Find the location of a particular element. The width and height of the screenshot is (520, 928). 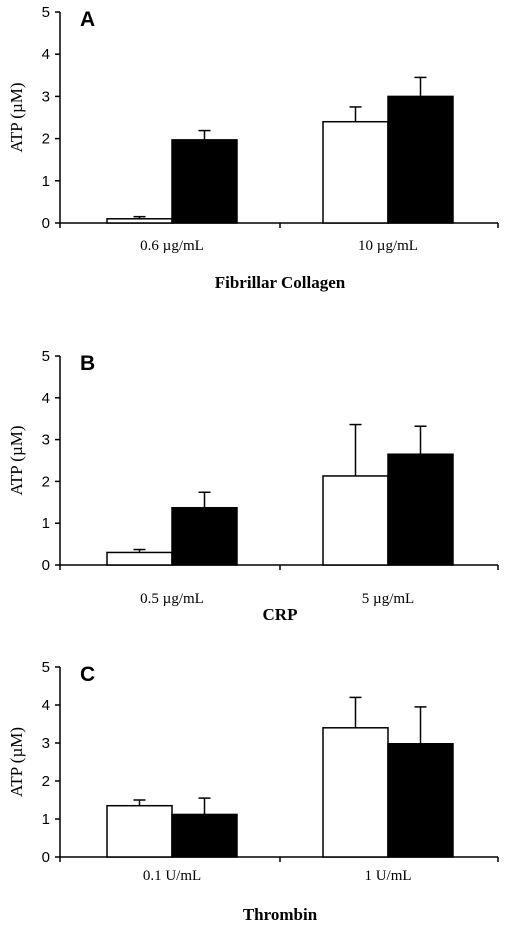

x-category-label: 10 µg/mL is located at coordinates (388, 246).